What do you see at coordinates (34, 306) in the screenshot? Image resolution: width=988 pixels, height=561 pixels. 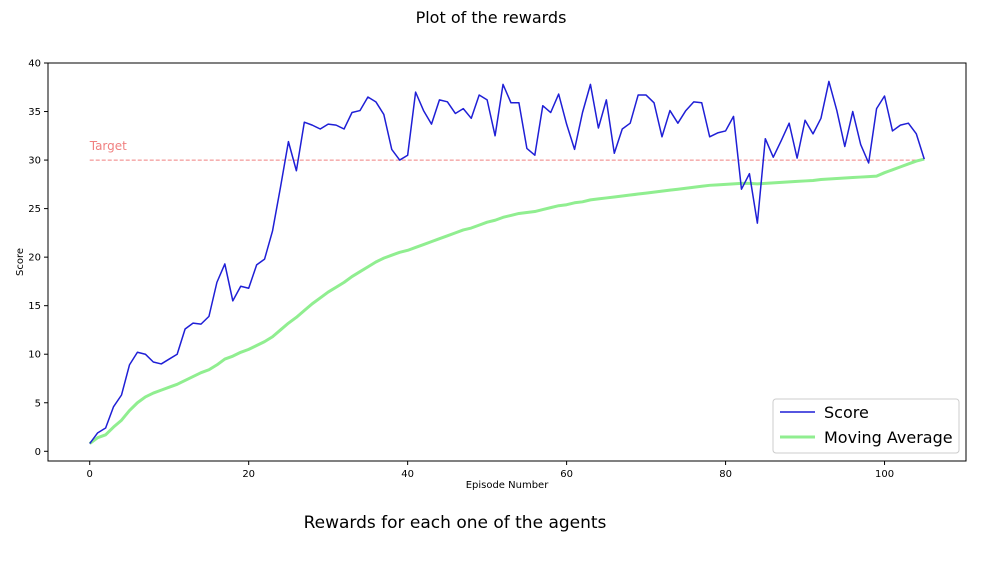 I see `y-tick-label: 15` at bounding box center [34, 306].